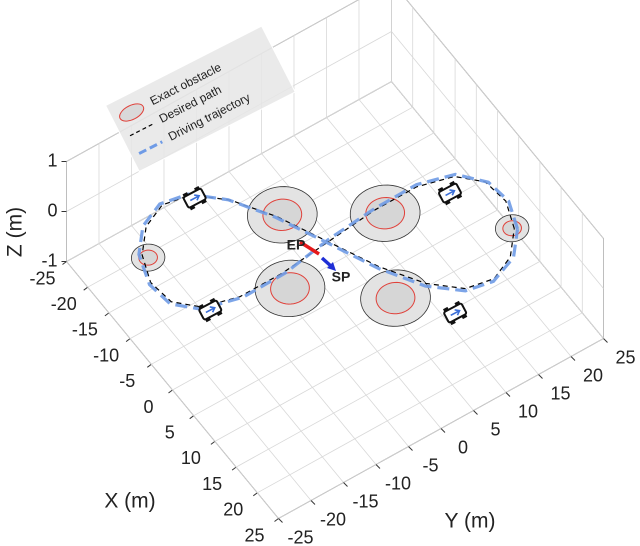  What do you see at coordinates (42, 278) in the screenshot?
I see `x-tick-label: -25` at bounding box center [42, 278].